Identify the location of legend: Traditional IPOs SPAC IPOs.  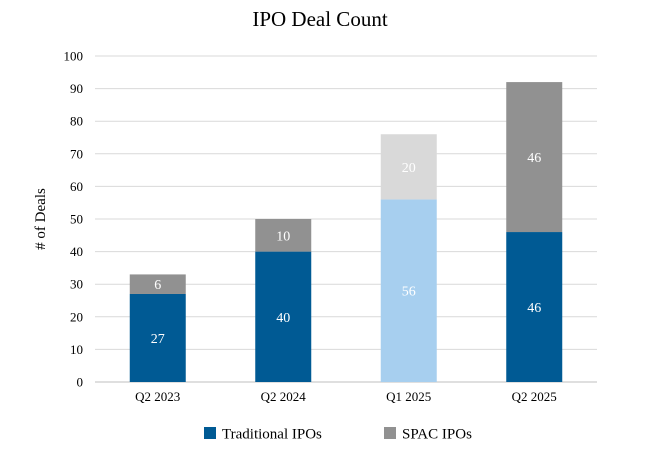
(338, 435).